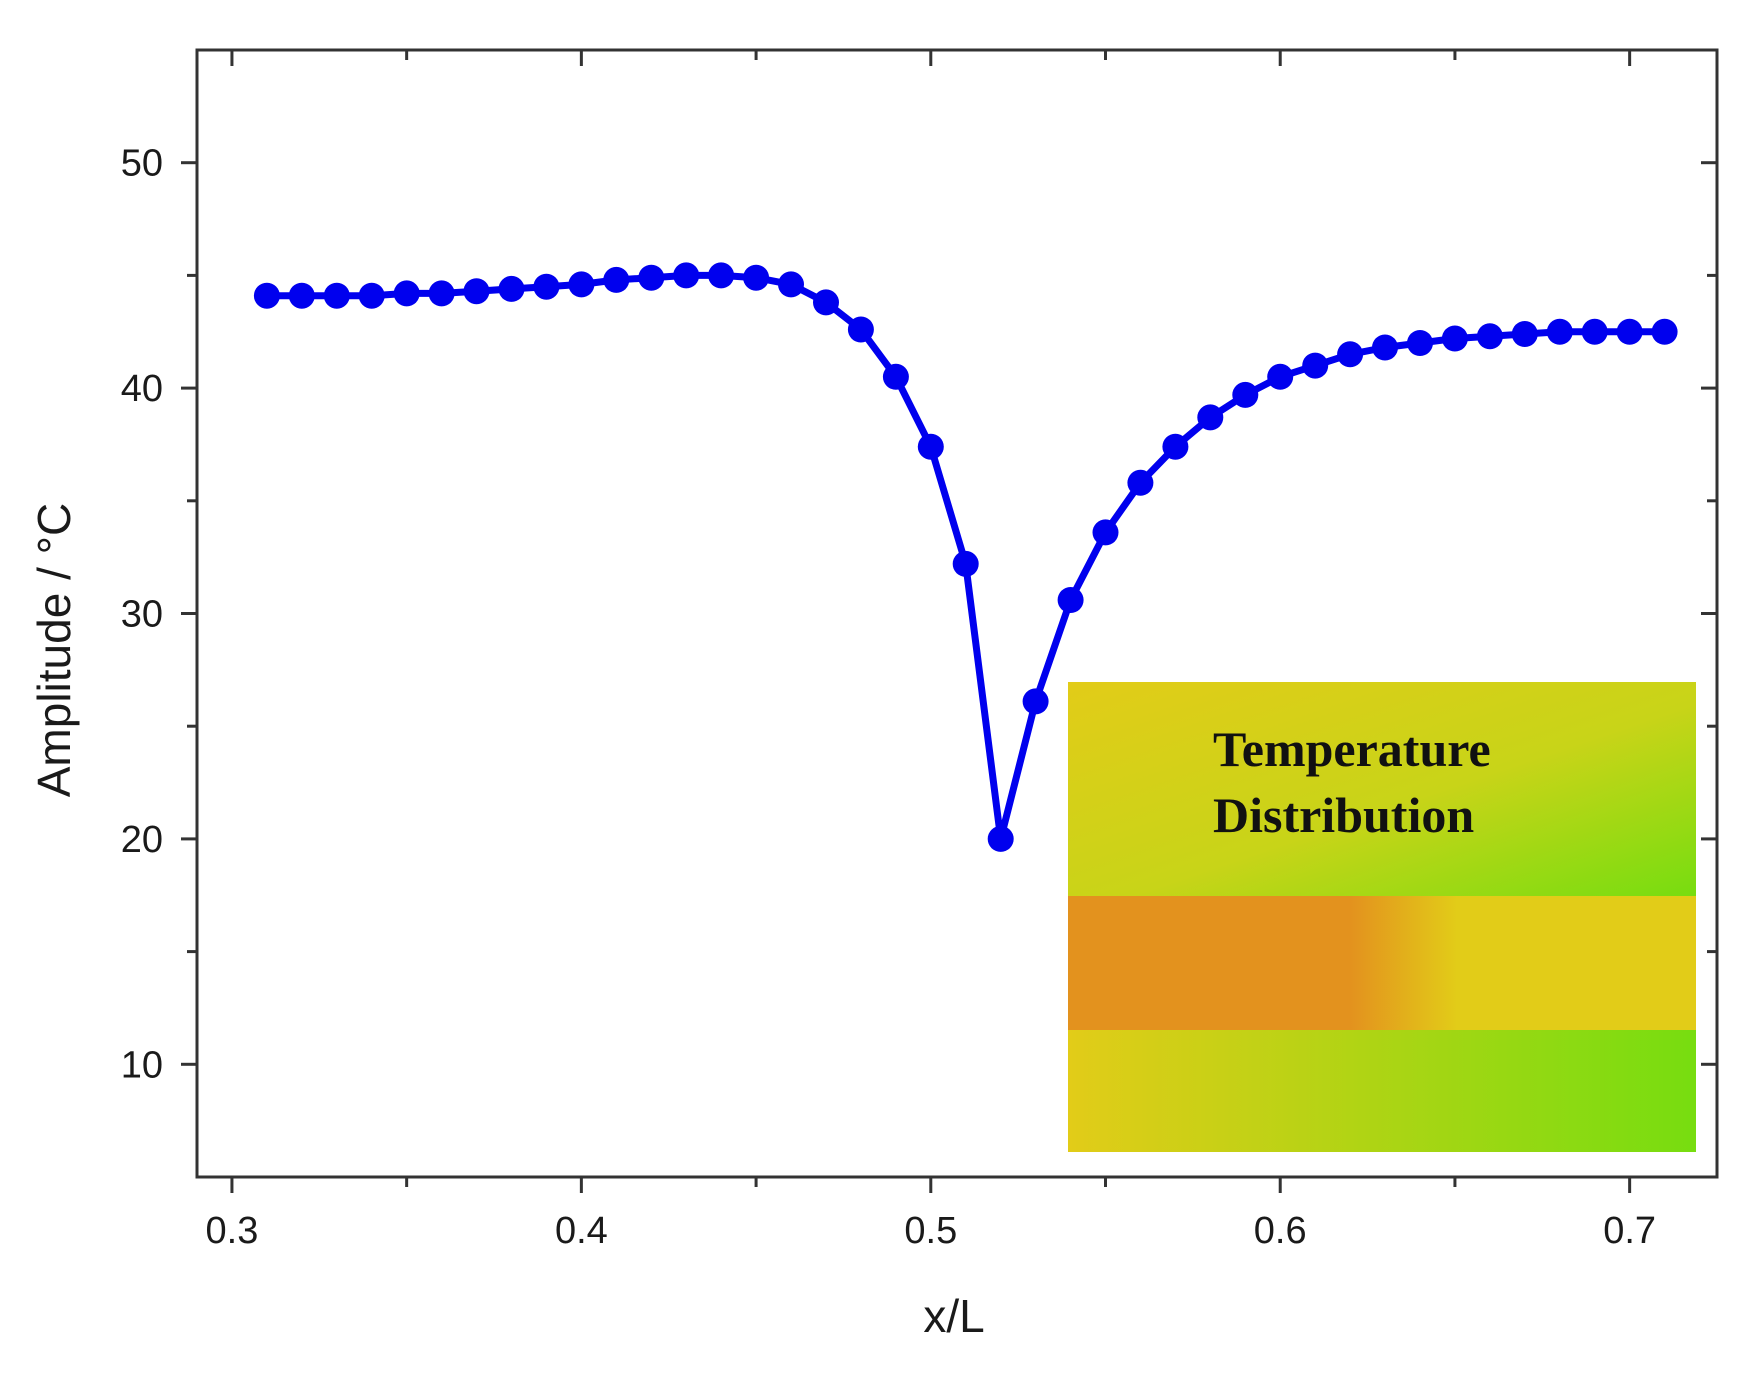 The width and height of the screenshot is (1748, 1374). I want to click on y-tick-label: 50, so click(142, 164).